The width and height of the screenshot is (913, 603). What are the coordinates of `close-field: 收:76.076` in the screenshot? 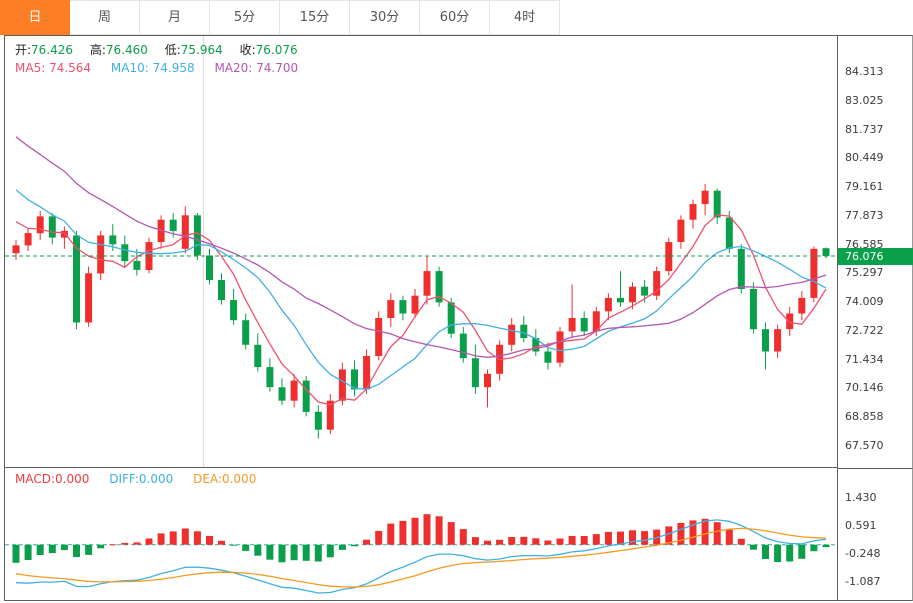 It's located at (269, 50).